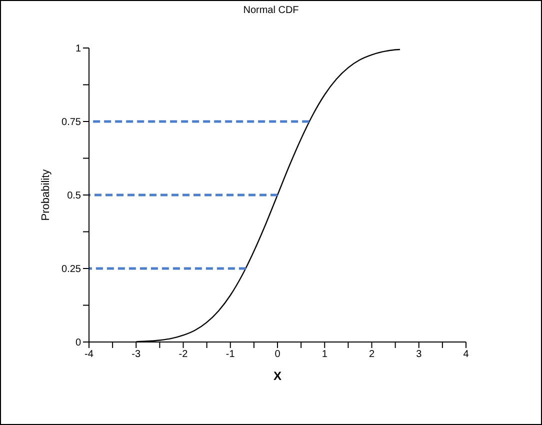  What do you see at coordinates (72, 270) in the screenshot?
I see `y-tick-label: 0.25` at bounding box center [72, 270].